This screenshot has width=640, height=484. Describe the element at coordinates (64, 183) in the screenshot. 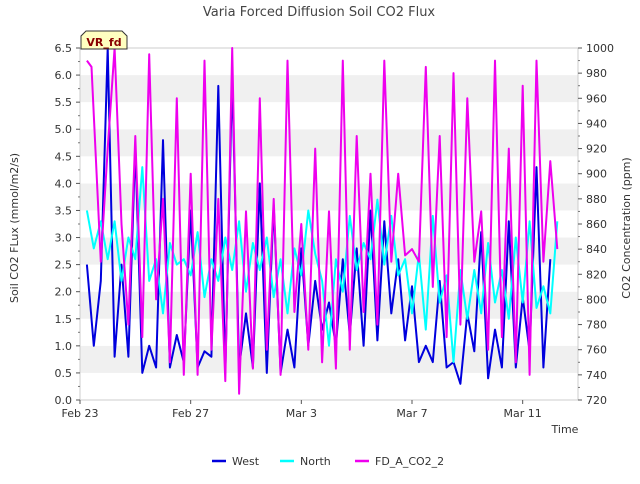

I see `y-left-tick-label: 4.0` at that location.